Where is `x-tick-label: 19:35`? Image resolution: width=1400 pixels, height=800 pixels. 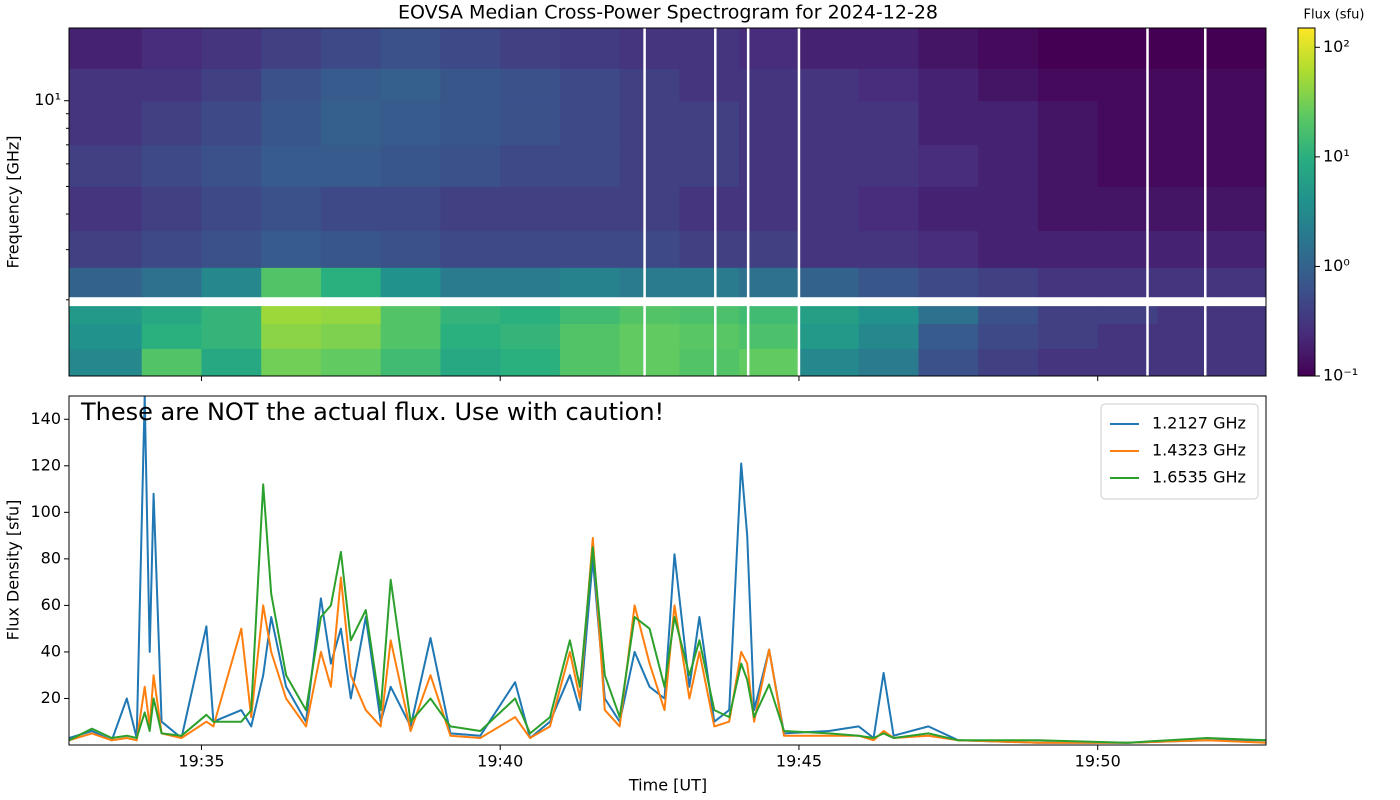 x-tick-label: 19:35 is located at coordinates (201, 761).